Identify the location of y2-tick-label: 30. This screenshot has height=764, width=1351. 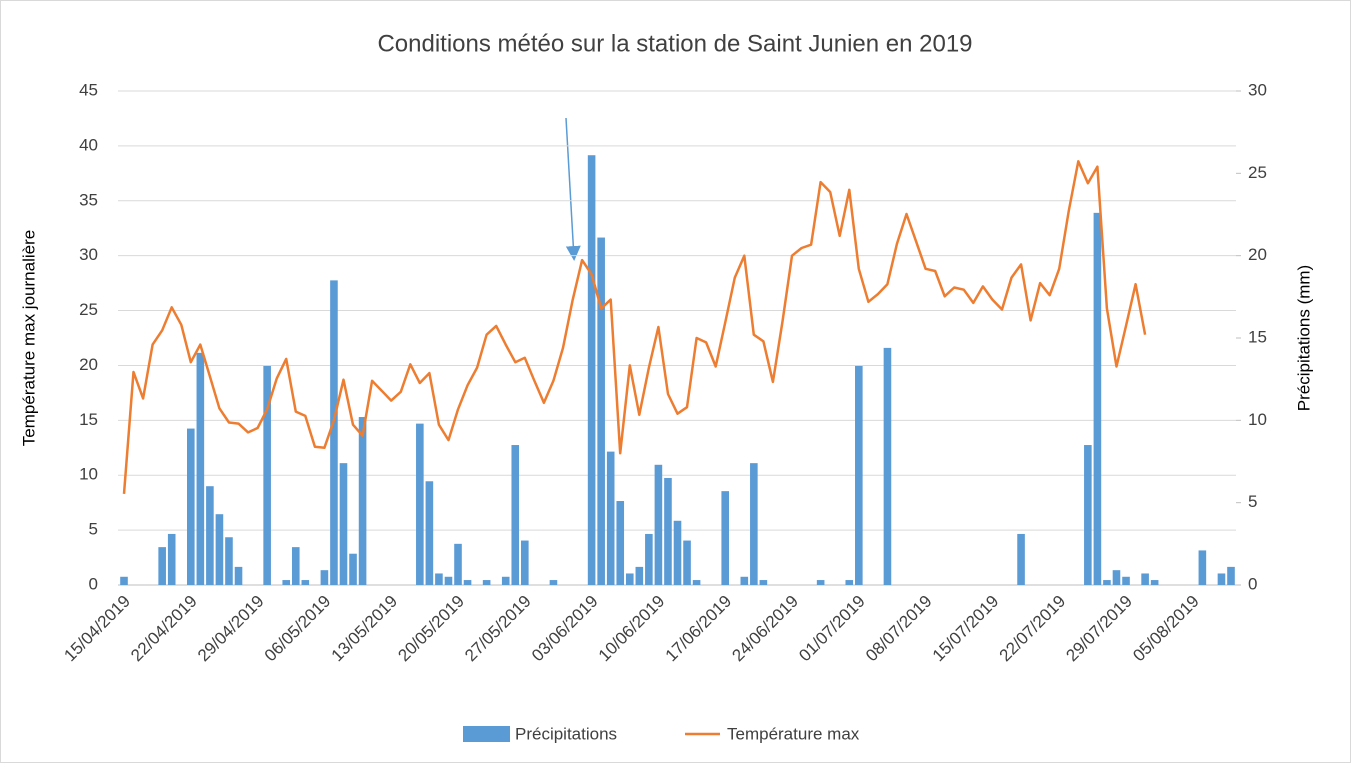
(1257, 89).